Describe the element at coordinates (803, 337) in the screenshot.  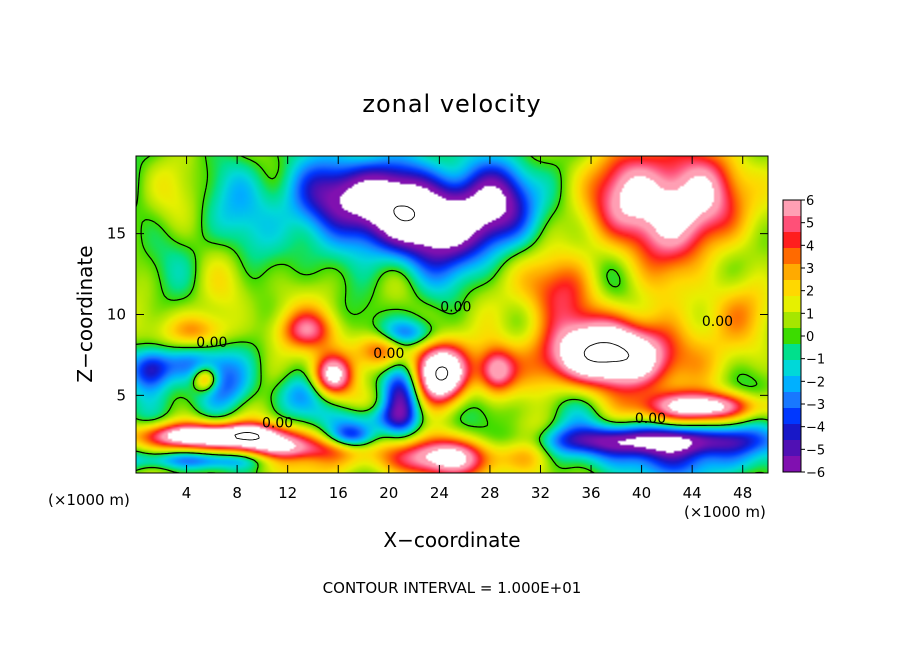
I see `colorbar: 6 5 4 3 2 1 0 −1 −2 −3 −4 −5 −6` at that location.